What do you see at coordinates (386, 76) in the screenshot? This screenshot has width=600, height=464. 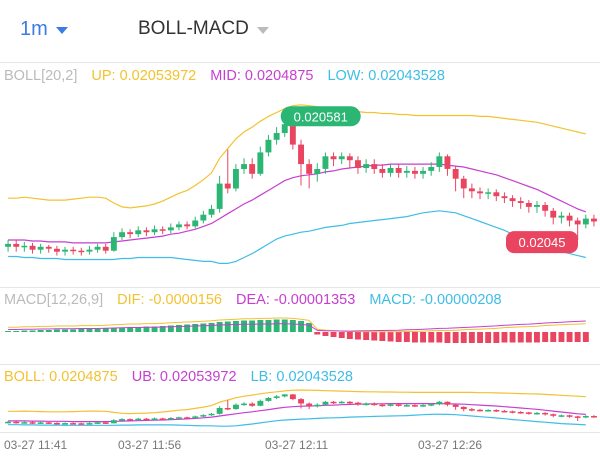 I see `lower-band-value: LOW: 0.02043528` at bounding box center [386, 76].